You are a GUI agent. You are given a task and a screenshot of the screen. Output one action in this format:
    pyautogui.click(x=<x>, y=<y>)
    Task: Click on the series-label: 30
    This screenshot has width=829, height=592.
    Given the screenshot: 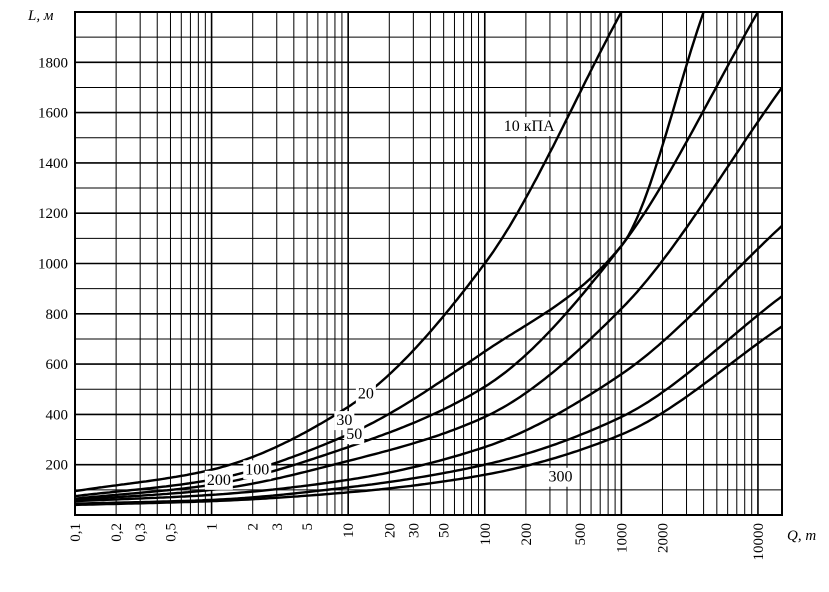 What is the action you would take?
    pyautogui.click(x=344, y=420)
    